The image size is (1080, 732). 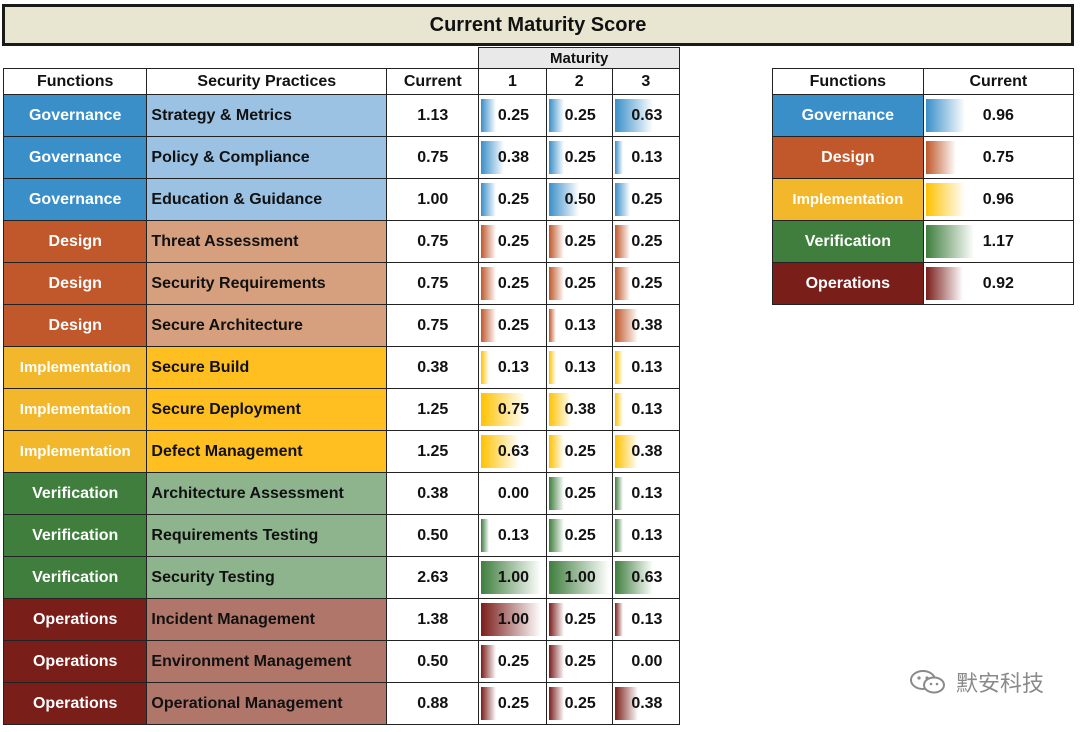 I want to click on page-title-text: Current Maturity Score, so click(x=538, y=24).